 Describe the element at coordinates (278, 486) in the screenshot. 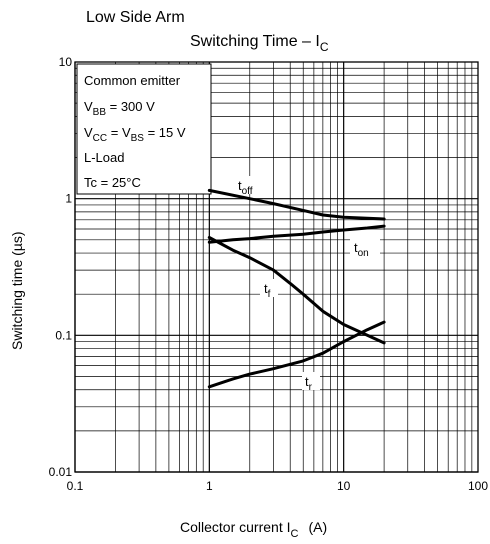

I see `x-tick-labels: 0.1 1 10 100` at that location.